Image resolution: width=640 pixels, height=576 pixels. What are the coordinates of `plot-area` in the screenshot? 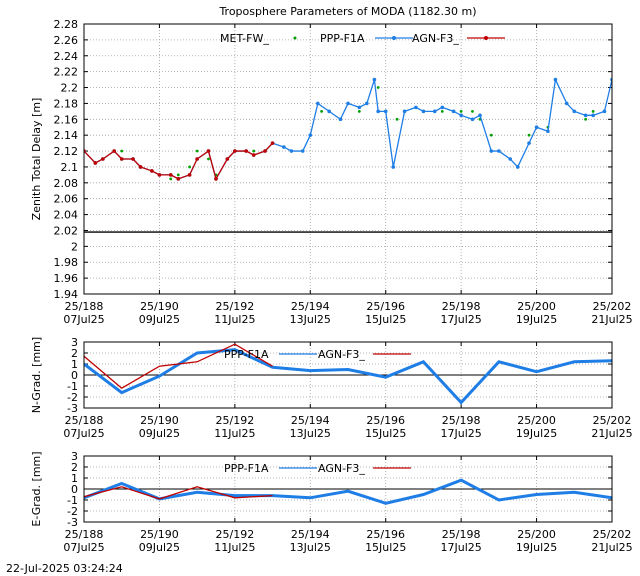 It's located at (348, 491).